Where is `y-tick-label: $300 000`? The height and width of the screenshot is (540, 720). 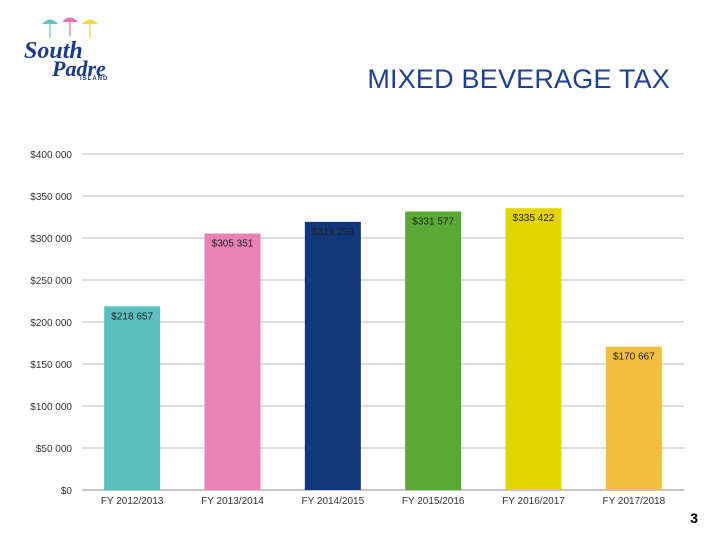
y-tick-label: $300 000 is located at coordinates (51, 239).